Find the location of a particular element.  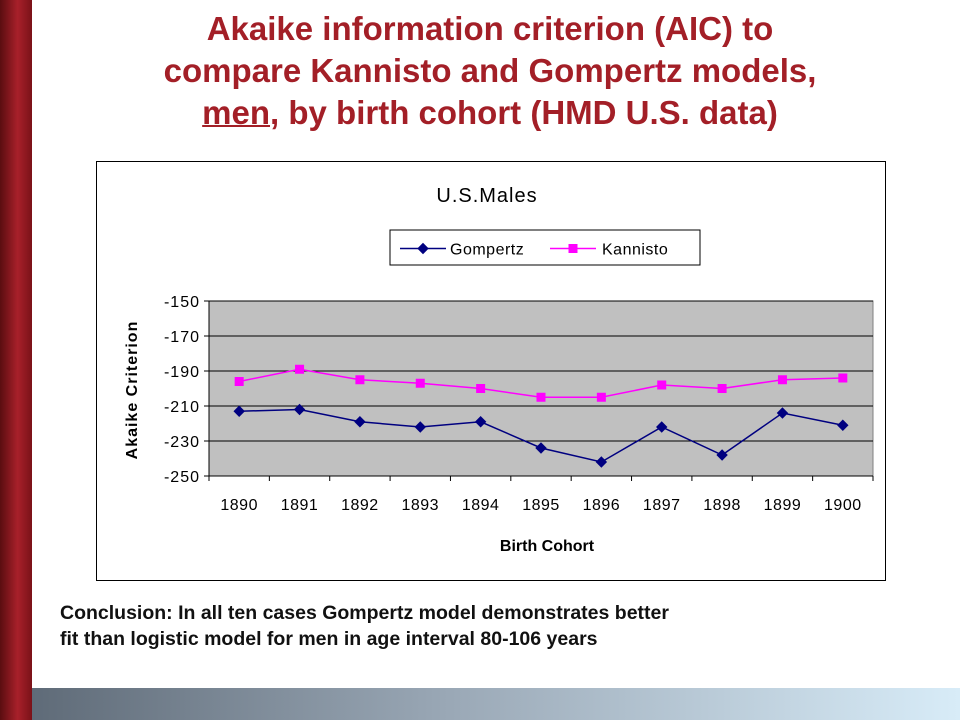

x-tick-label: 1895 is located at coordinates (541, 505).